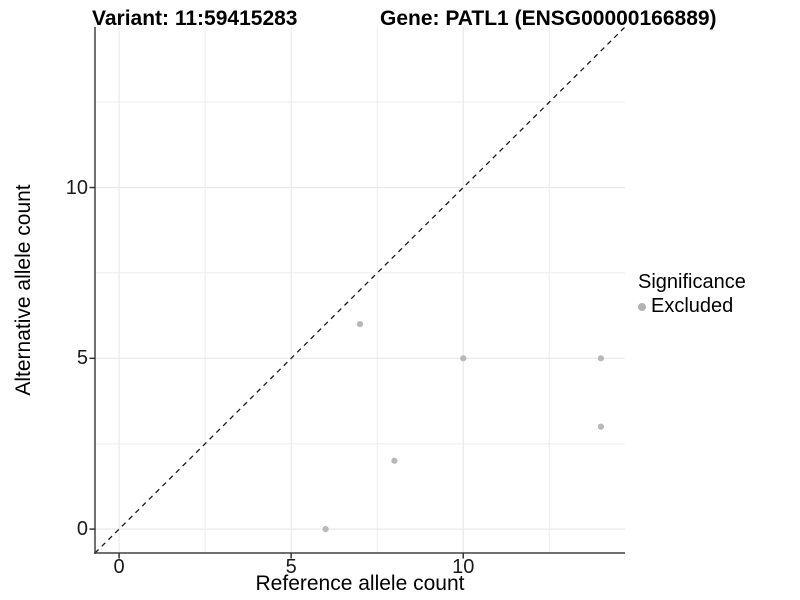  I want to click on gene-title: Gene: PATL1 (ENSG00000166889), so click(548, 18).